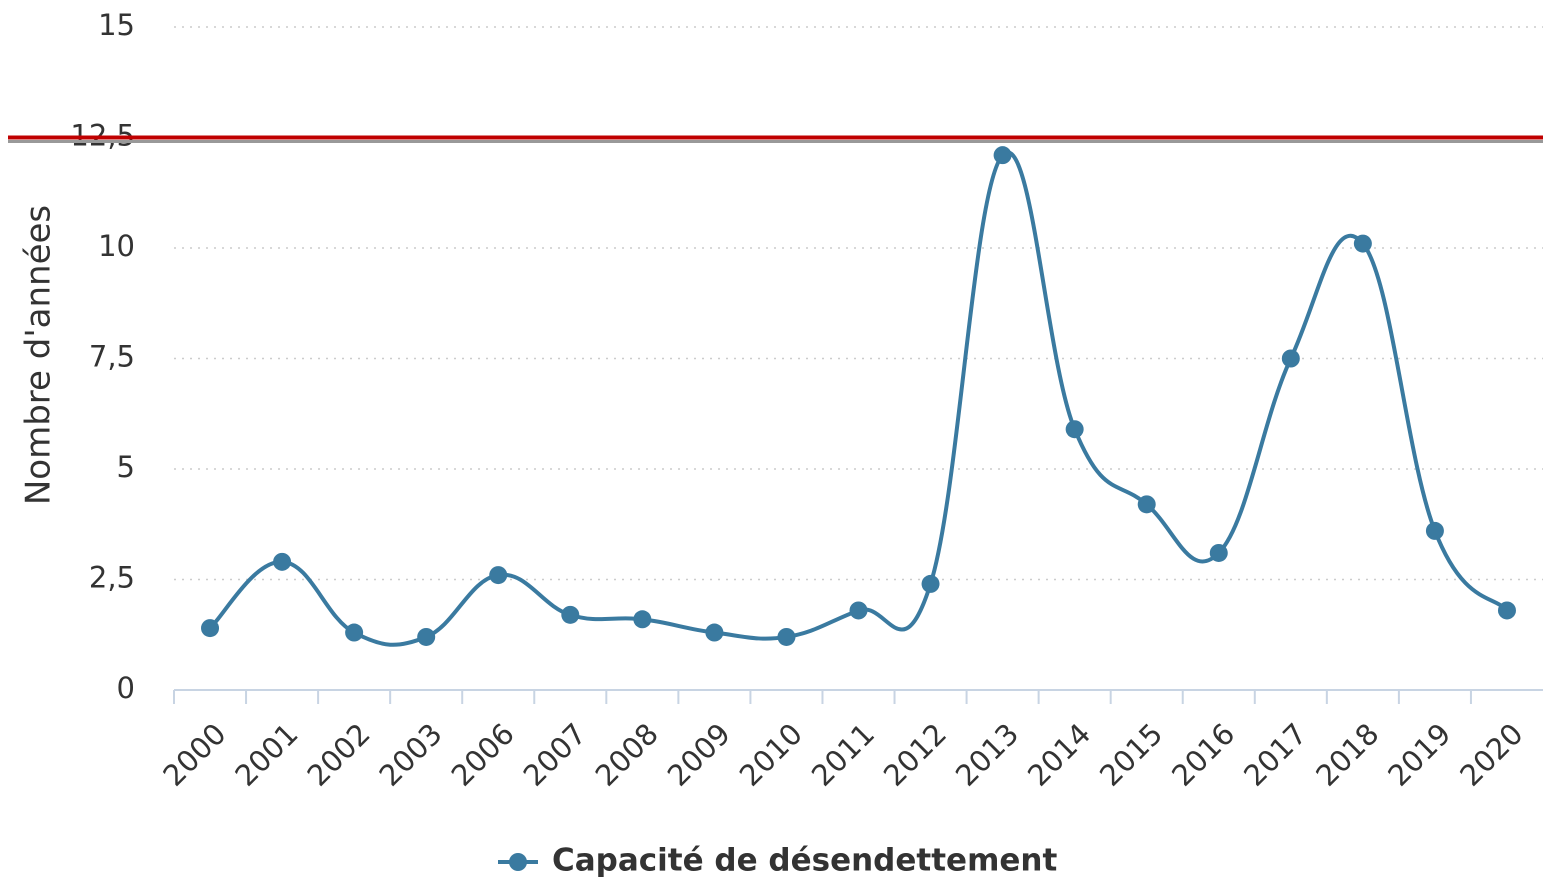  I want to click on y-tick-label: 15, so click(116, 25).